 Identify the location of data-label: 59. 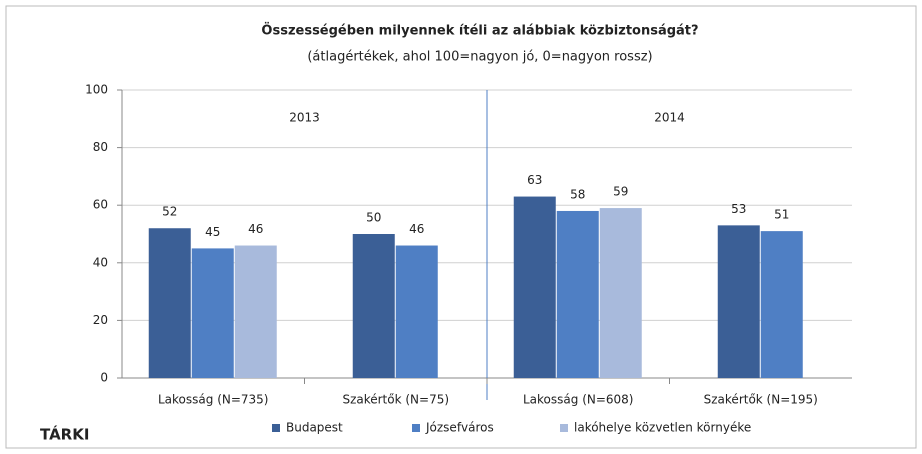
(620, 192).